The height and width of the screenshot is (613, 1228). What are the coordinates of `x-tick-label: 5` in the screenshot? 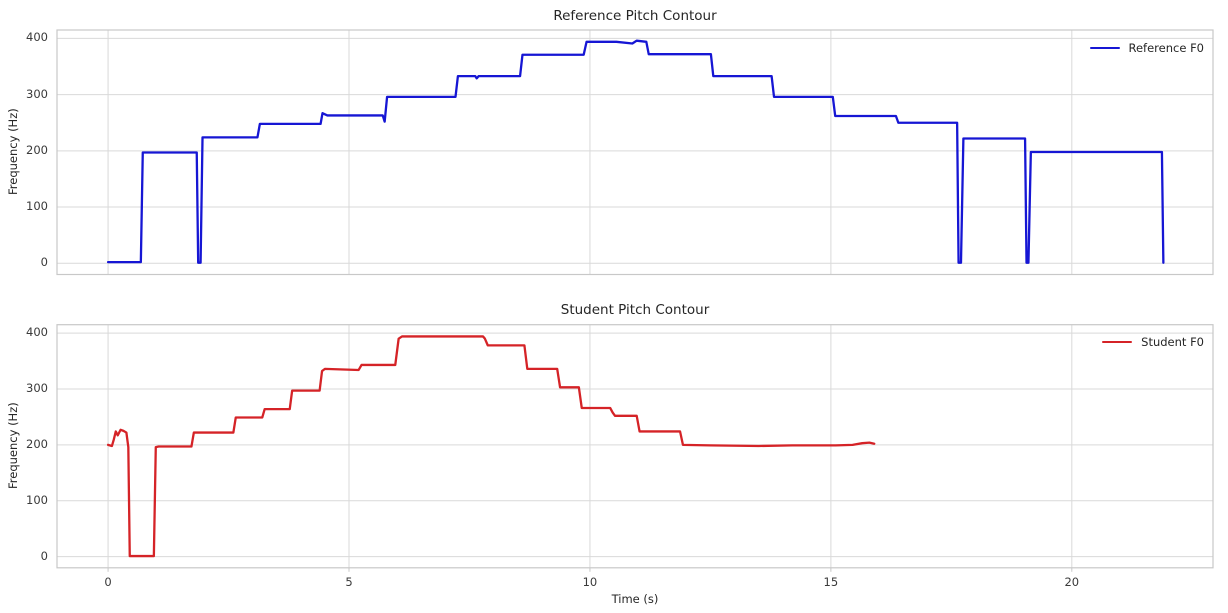 It's located at (349, 581).